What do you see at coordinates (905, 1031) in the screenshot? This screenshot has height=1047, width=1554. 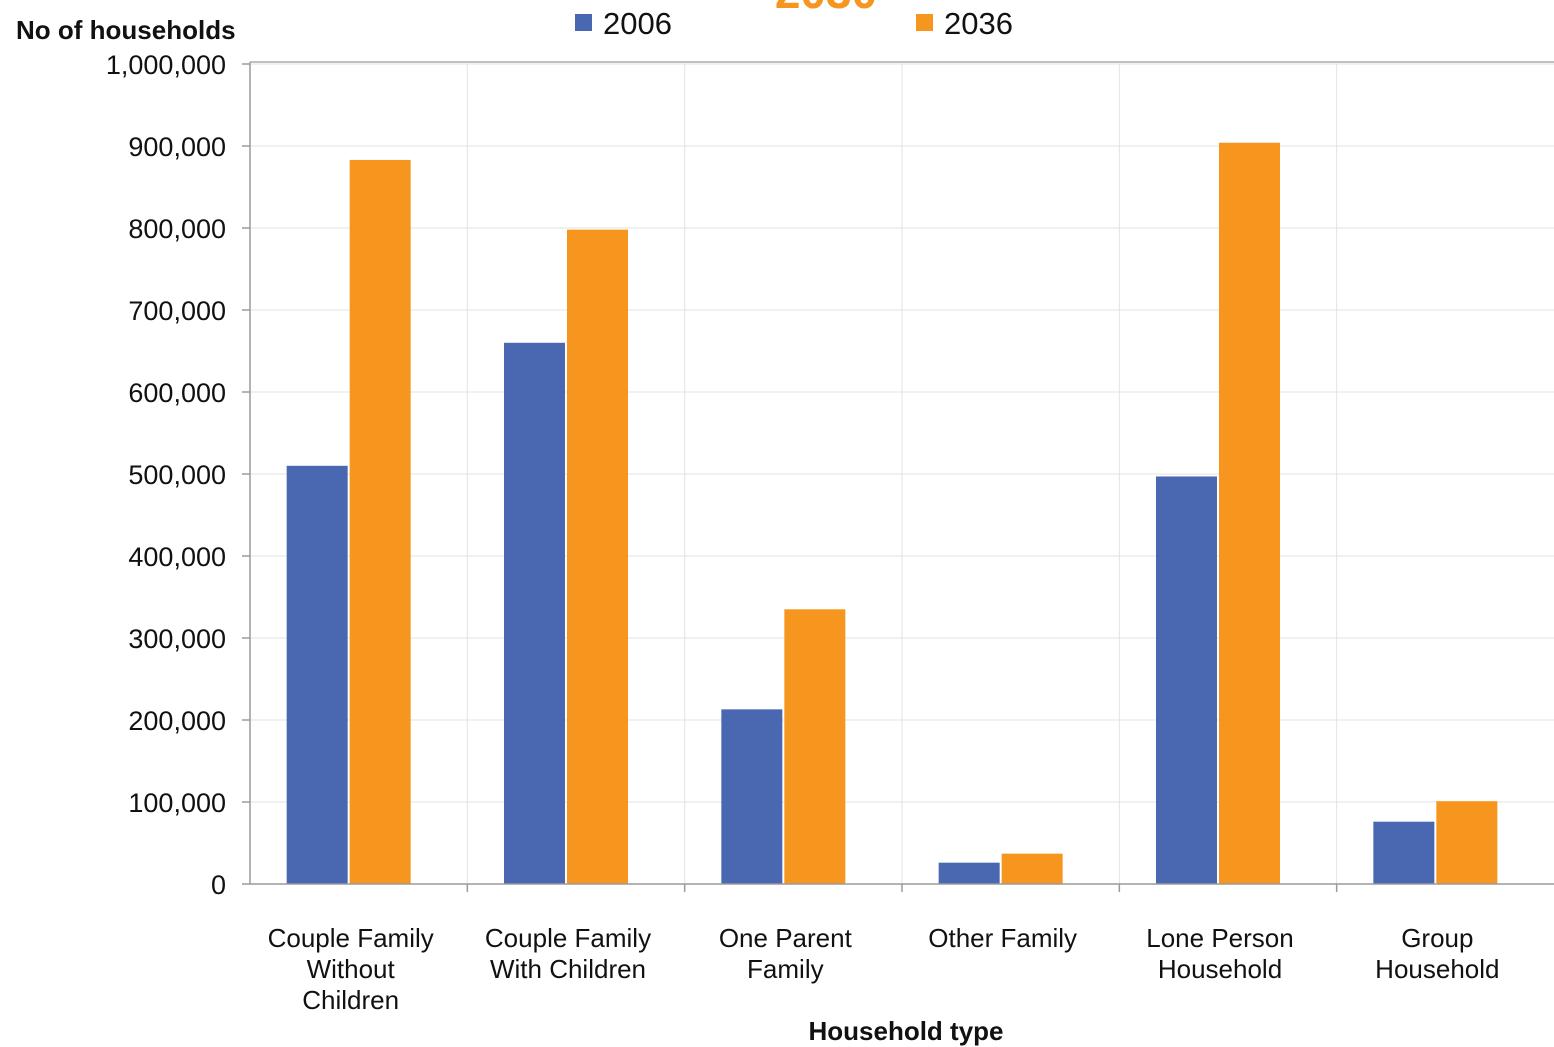 I see `x-axis-title: Household type` at bounding box center [905, 1031].